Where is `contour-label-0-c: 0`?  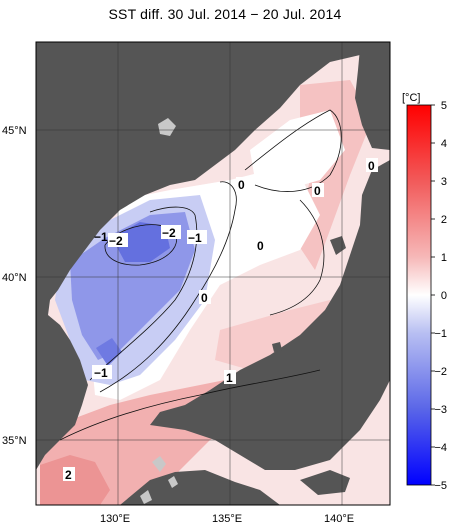 contour-label-0-c: 0 is located at coordinates (371, 166).